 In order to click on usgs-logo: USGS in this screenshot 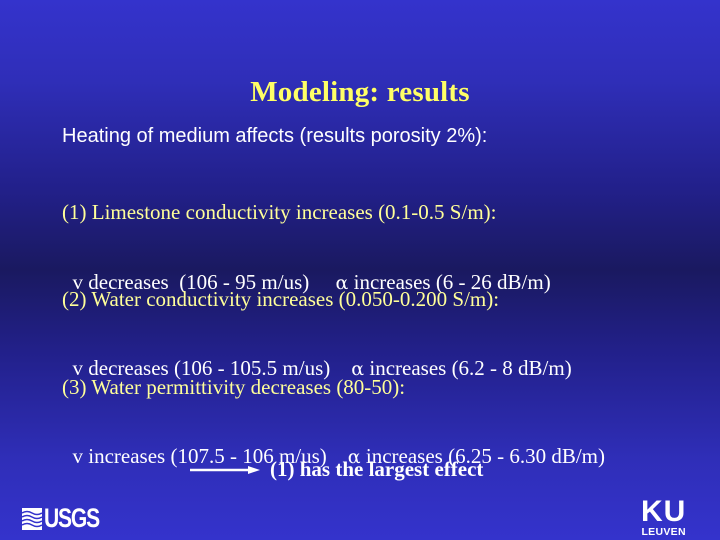, I will do `click(68, 518)`.